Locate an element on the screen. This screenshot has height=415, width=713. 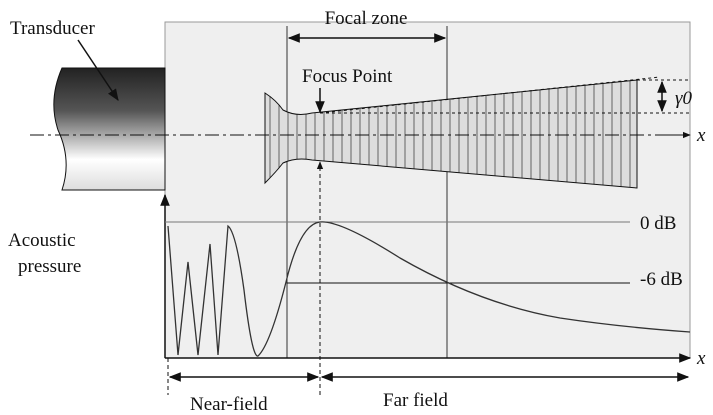
far-field-label: Far field is located at coordinates (415, 400).